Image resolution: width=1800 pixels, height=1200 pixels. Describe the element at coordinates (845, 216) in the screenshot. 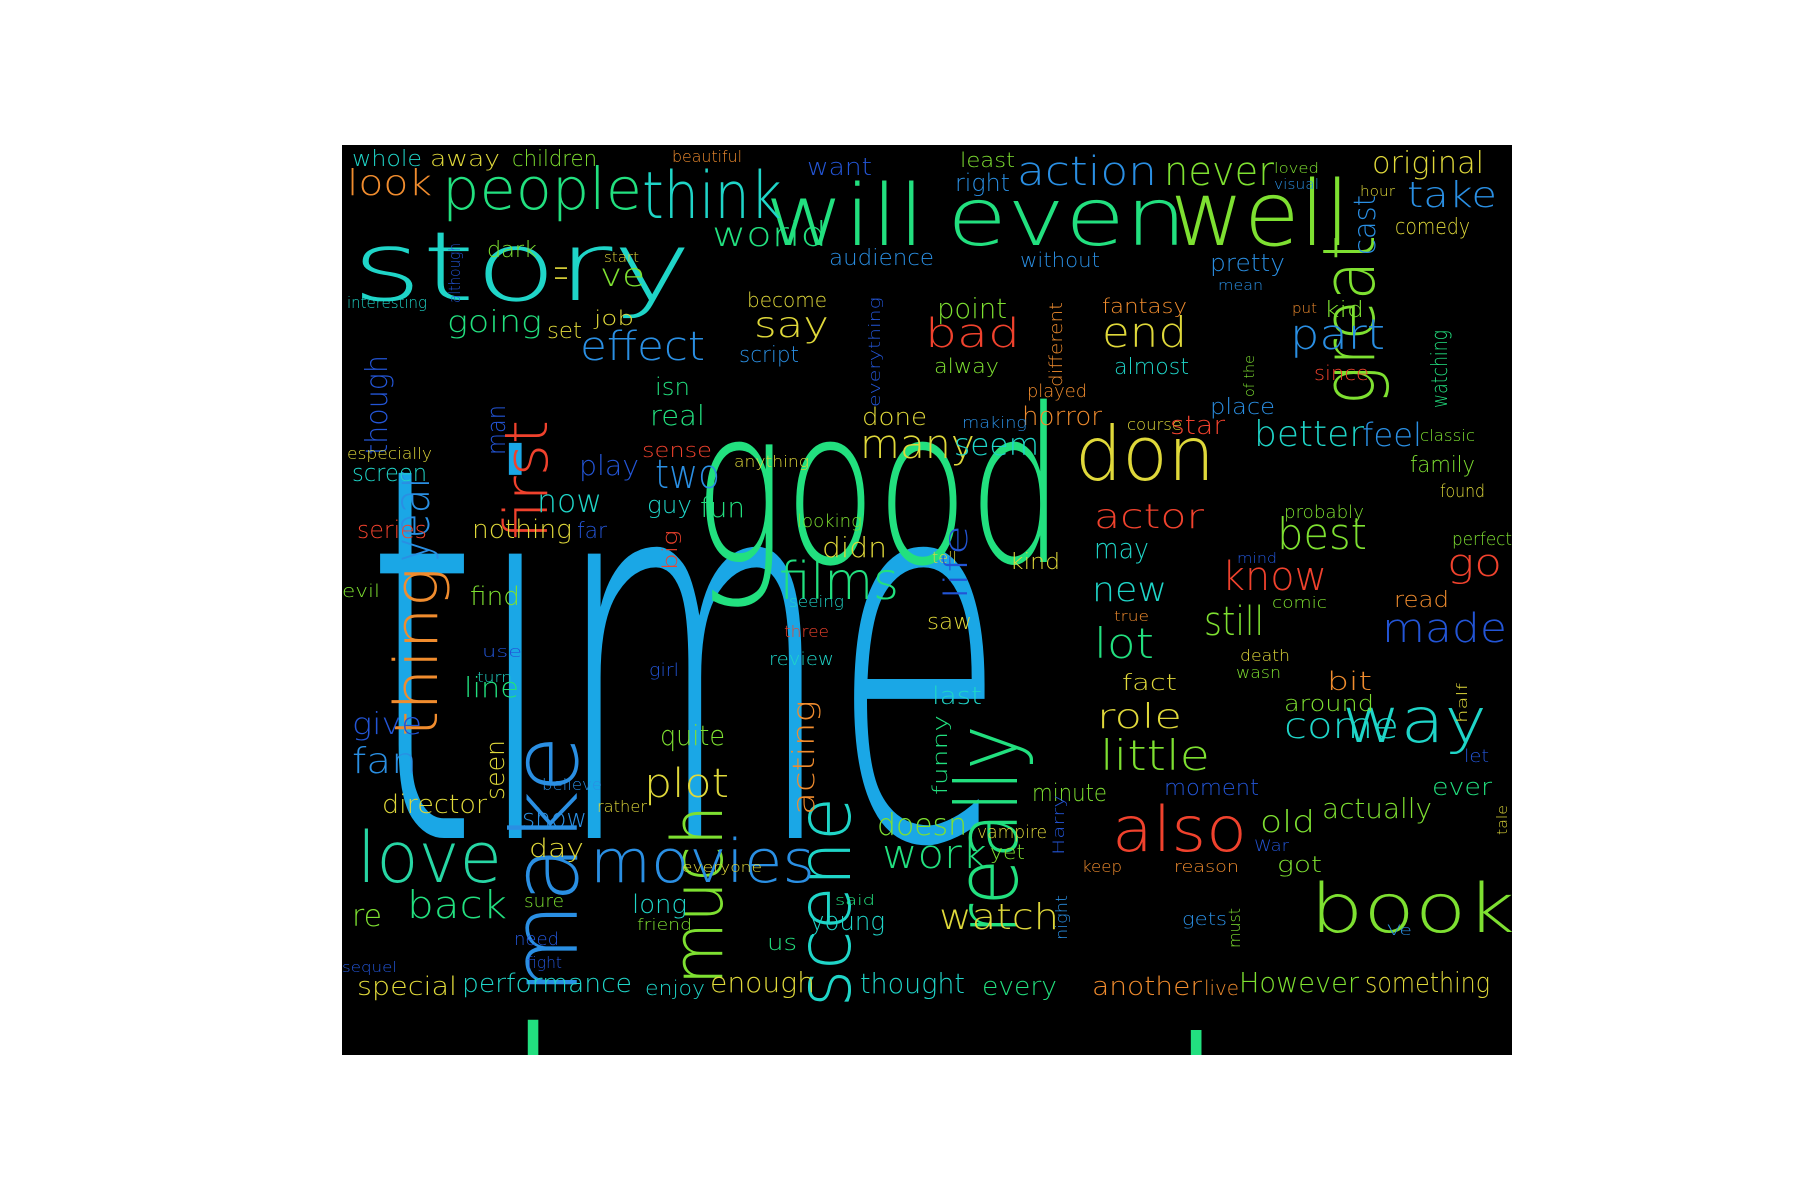

I see `cloud-word: will` at that location.